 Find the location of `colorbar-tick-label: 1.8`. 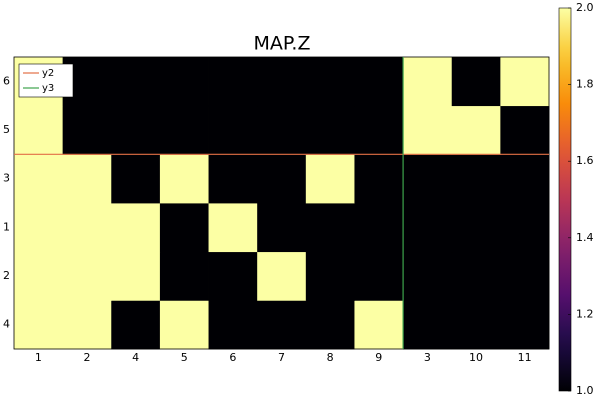

colorbar-tick-label: 1.8 is located at coordinates (585, 84).